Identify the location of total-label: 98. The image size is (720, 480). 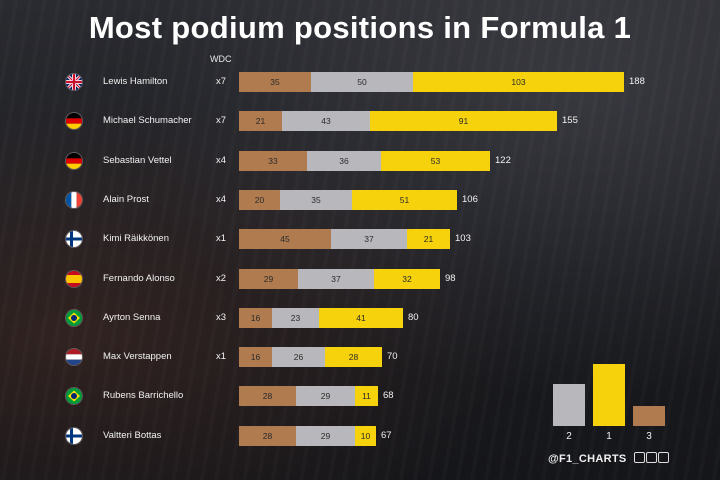
(450, 278).